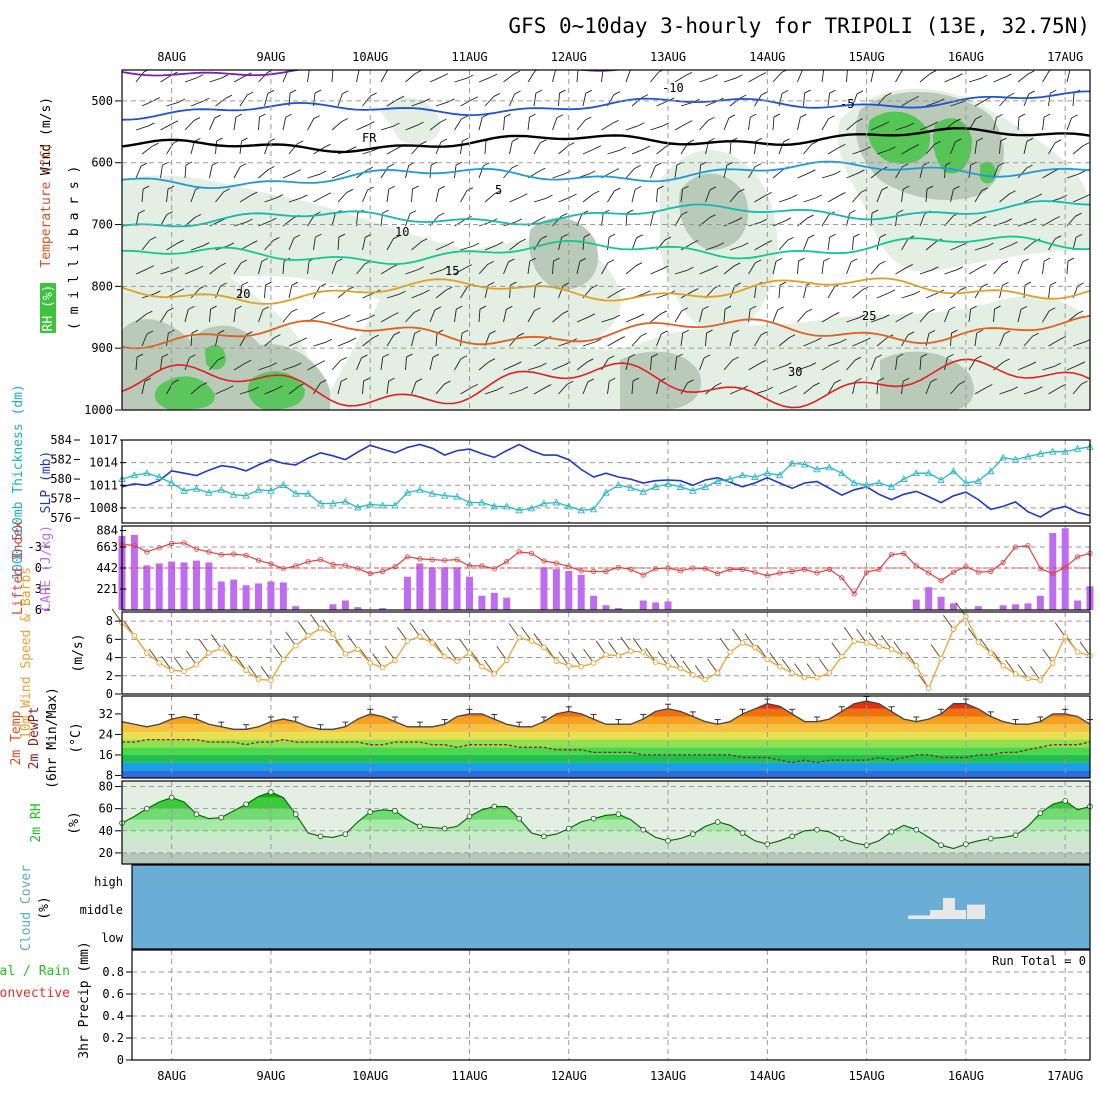  Describe the element at coordinates (35, 547) in the screenshot. I see `tick-label: -3` at that location.